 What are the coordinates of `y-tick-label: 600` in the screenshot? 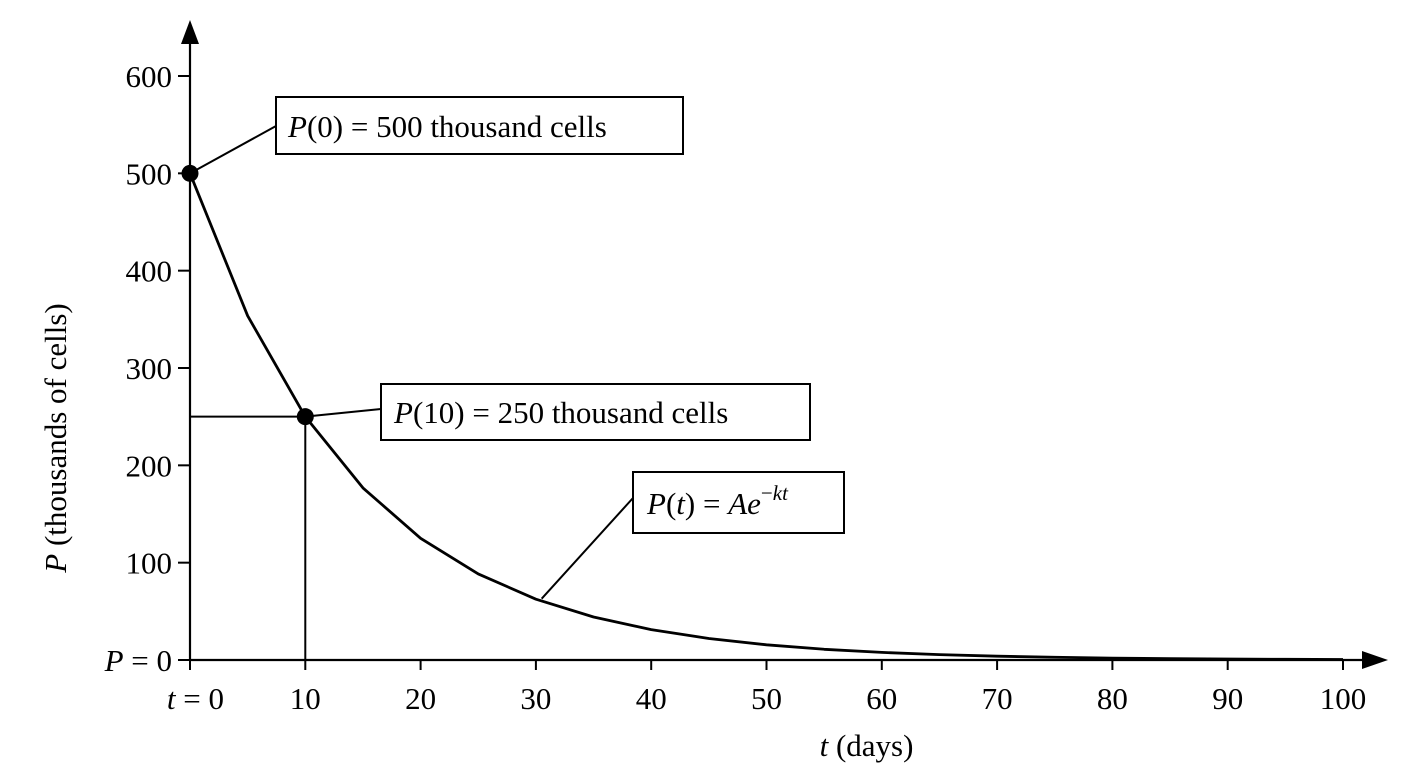 It's located at (149, 76).